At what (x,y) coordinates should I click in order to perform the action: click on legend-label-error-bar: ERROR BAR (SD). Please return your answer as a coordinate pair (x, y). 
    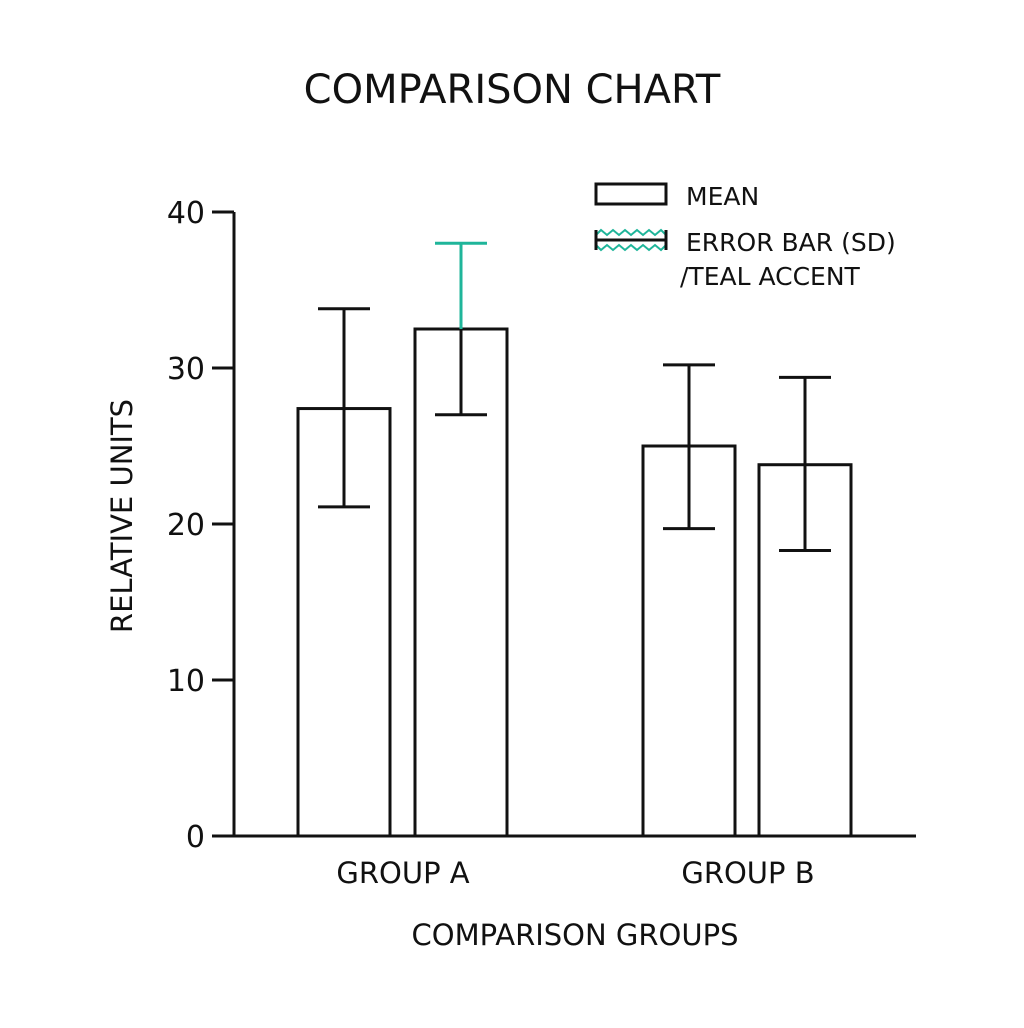
    Looking at the image, I should click on (791, 242).